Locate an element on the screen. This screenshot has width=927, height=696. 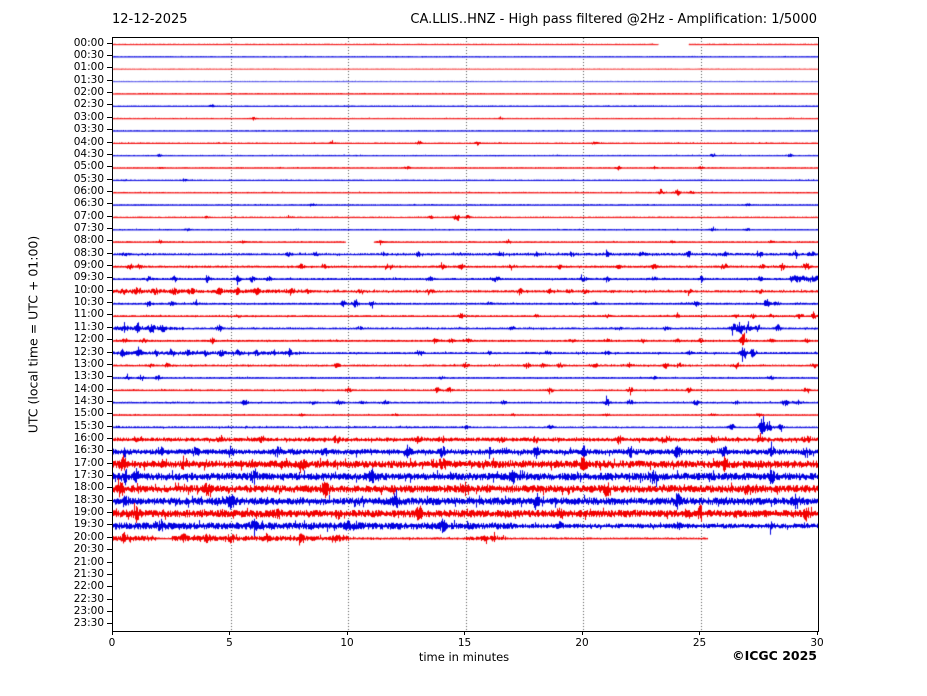
y-tick-label: 07:30 is located at coordinates (88, 227).